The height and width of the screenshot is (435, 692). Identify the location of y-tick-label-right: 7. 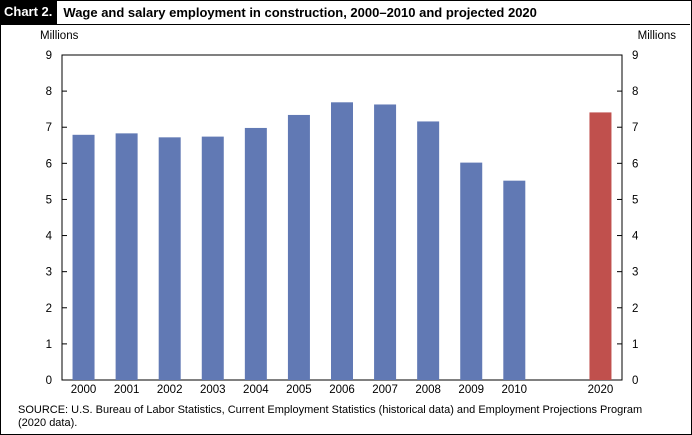
(635, 128).